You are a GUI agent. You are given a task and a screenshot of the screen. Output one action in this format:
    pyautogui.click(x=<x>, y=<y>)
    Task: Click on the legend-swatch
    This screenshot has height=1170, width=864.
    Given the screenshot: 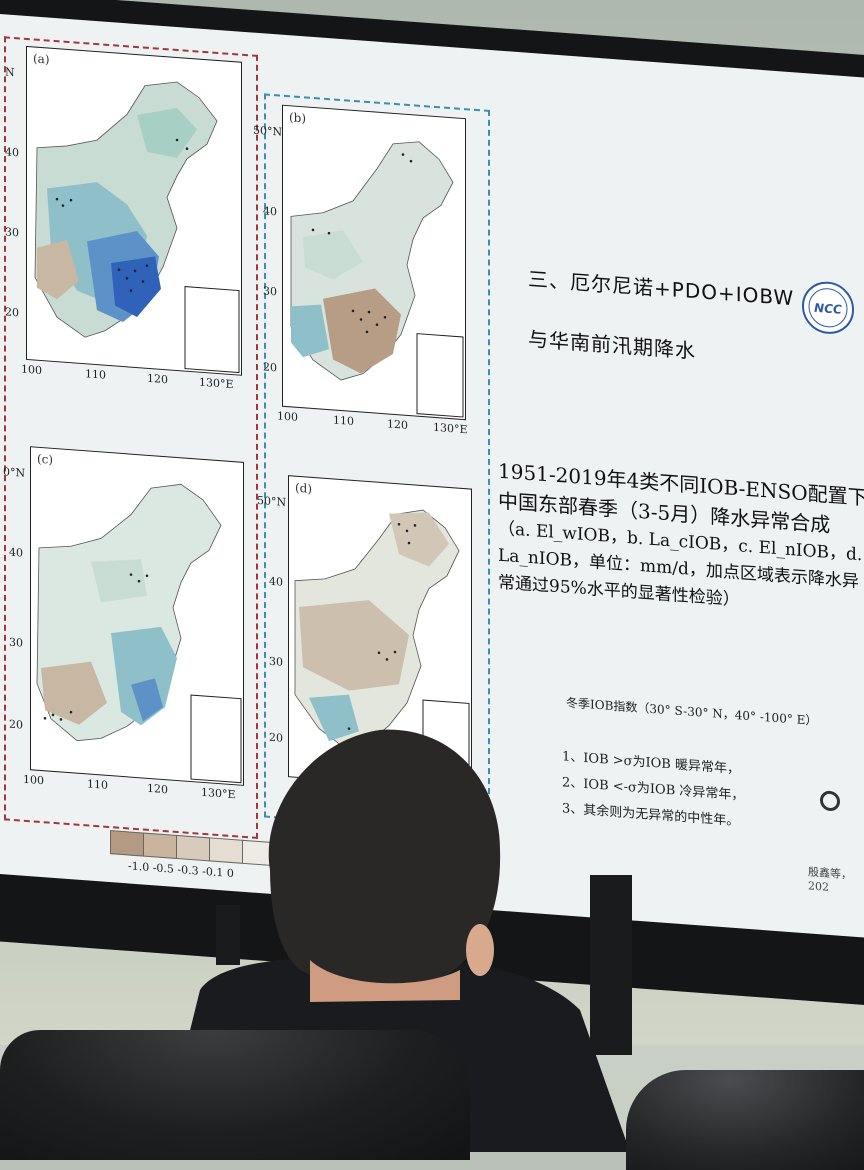 What is the action you would take?
    pyautogui.click(x=127, y=843)
    